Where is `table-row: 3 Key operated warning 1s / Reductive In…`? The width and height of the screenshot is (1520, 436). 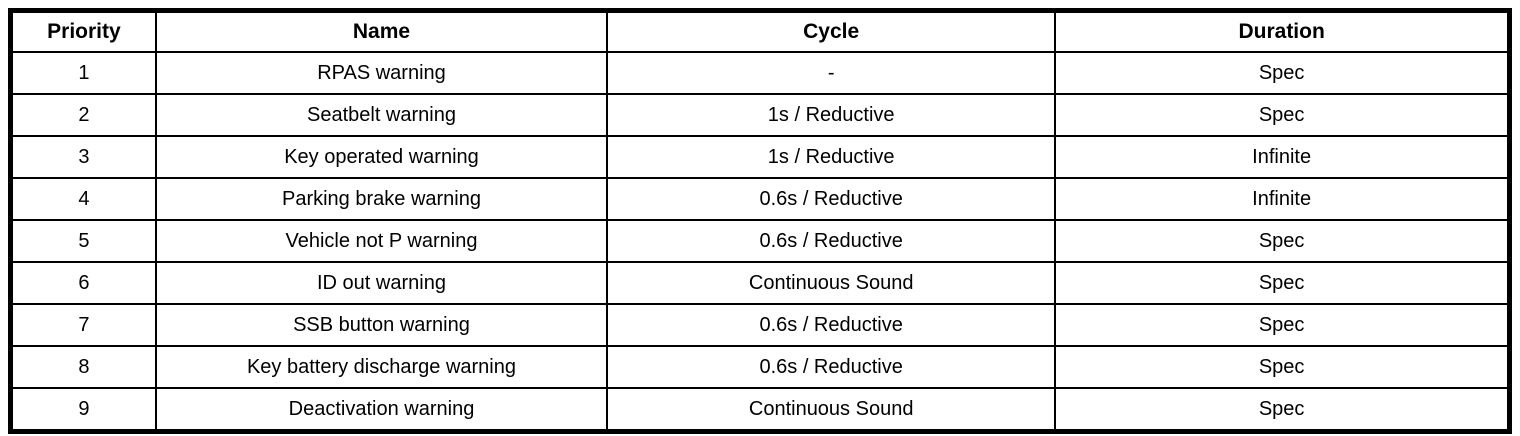
table-row: 3 Key operated warning 1s / Reductive In… is located at coordinates (760, 157).